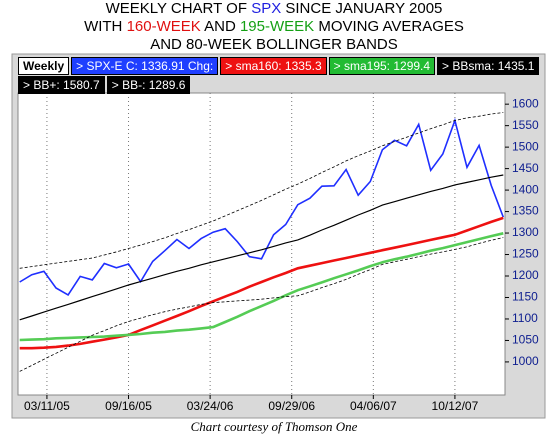  I want to click on x-tick-label: 04/06/07, so click(373, 406).